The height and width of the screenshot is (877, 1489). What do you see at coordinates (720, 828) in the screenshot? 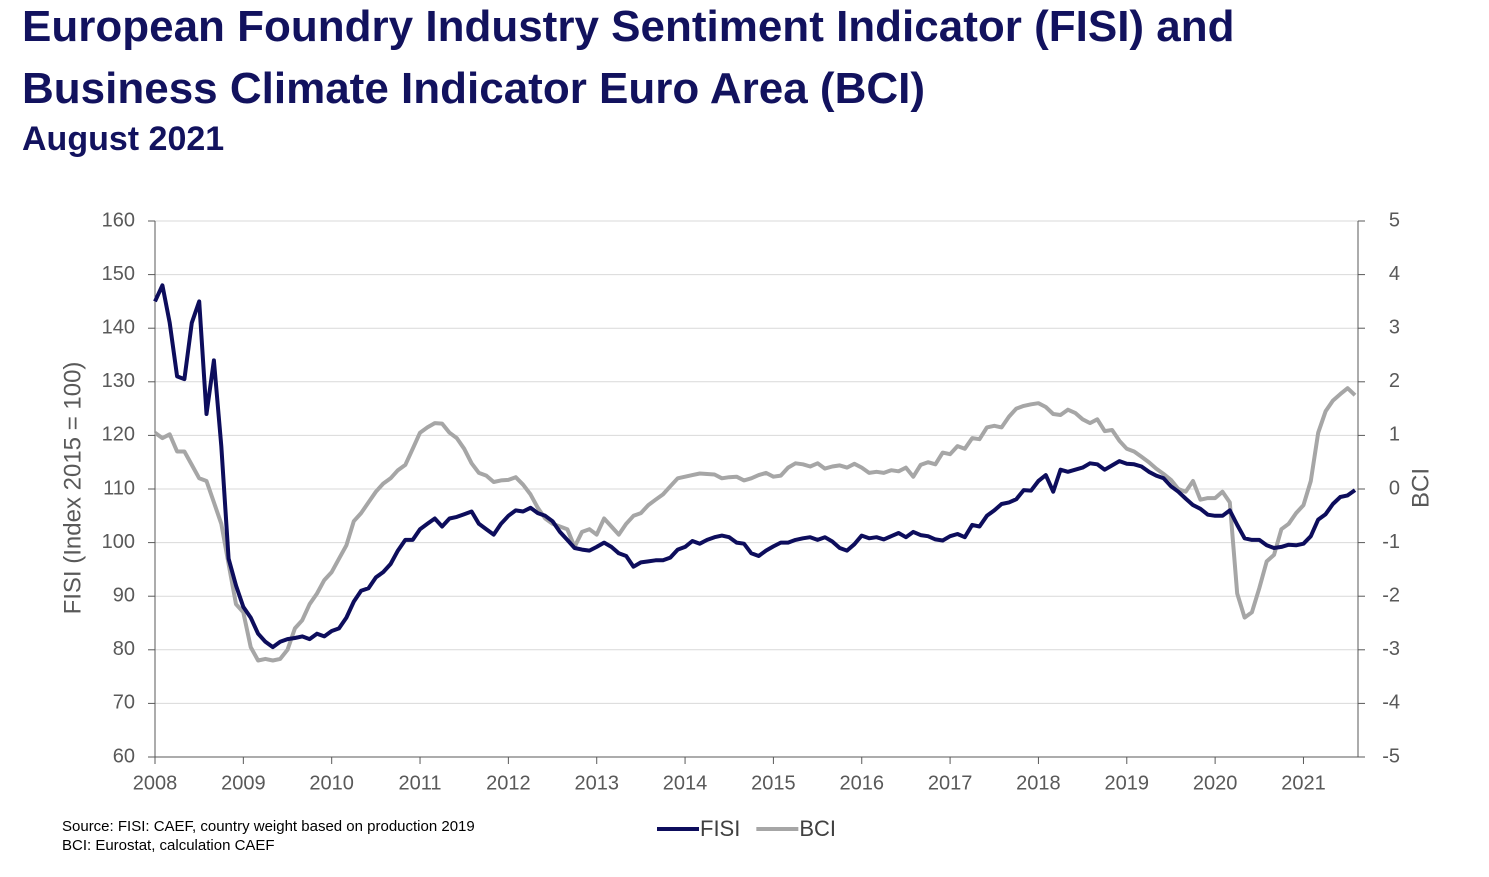
I see `legend-label: FISI` at bounding box center [720, 828].